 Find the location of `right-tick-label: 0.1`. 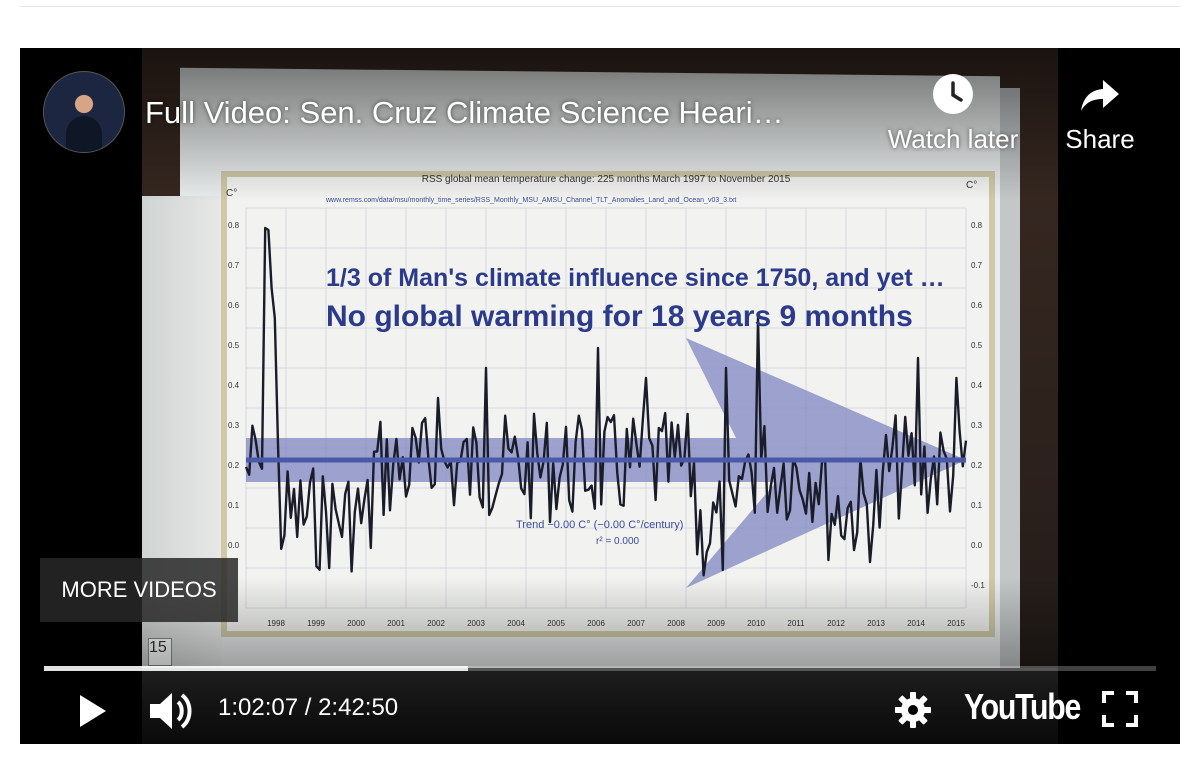

right-tick-label: 0.1 is located at coordinates (977, 505).